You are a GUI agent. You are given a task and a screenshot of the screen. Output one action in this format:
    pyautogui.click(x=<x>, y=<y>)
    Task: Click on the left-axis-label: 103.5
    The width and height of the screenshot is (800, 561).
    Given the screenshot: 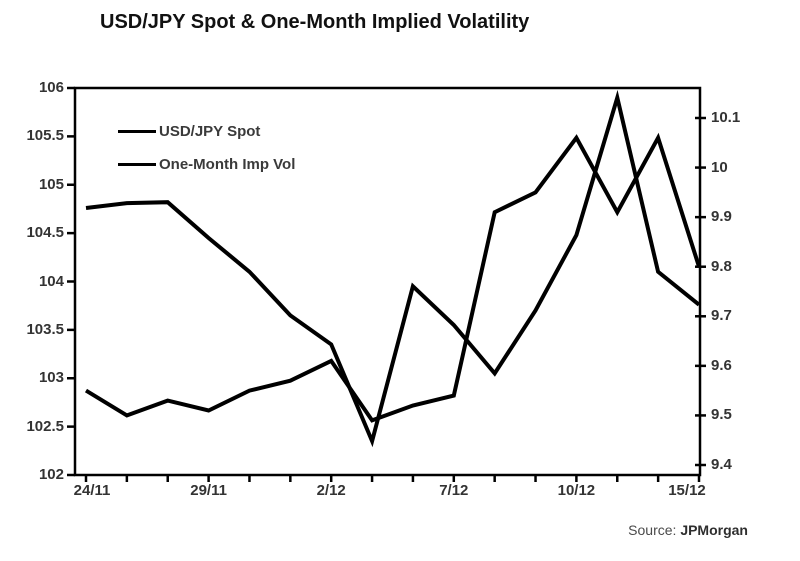 What is the action you would take?
    pyautogui.click(x=45, y=329)
    